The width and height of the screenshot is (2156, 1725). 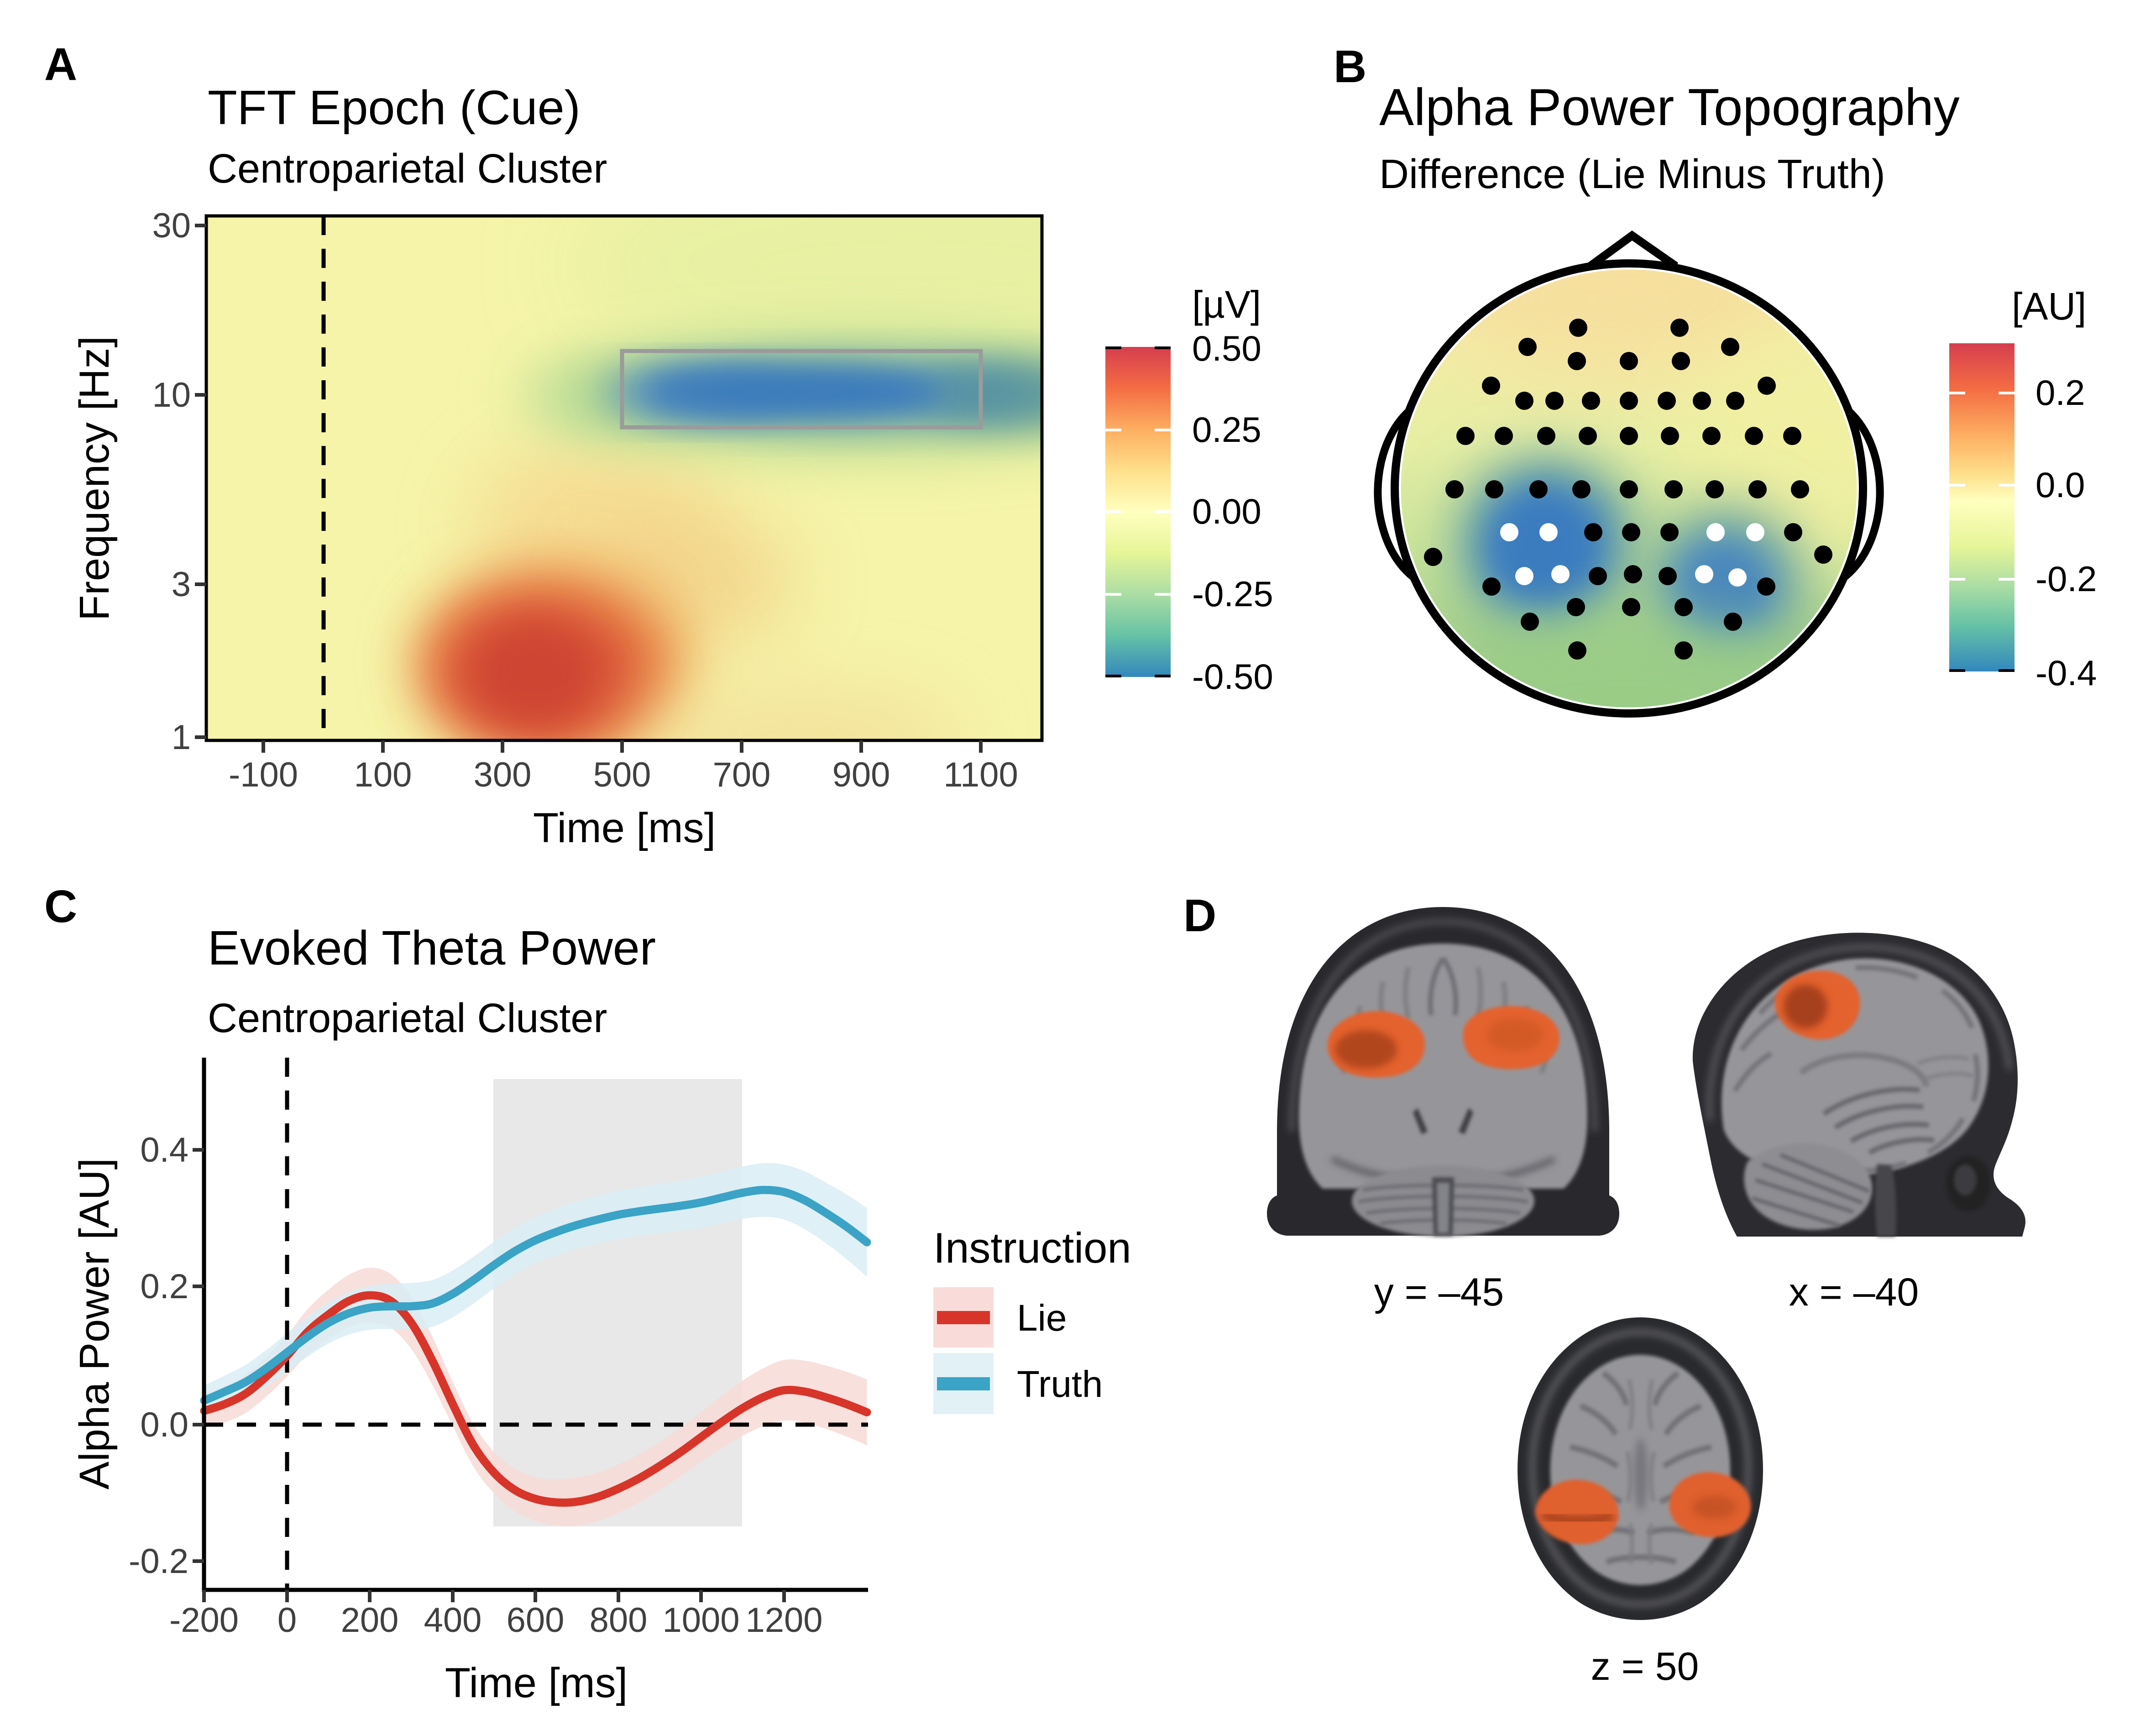 What do you see at coordinates (1226, 348) in the screenshot?
I see `svg-text: 0.50` at bounding box center [1226, 348].